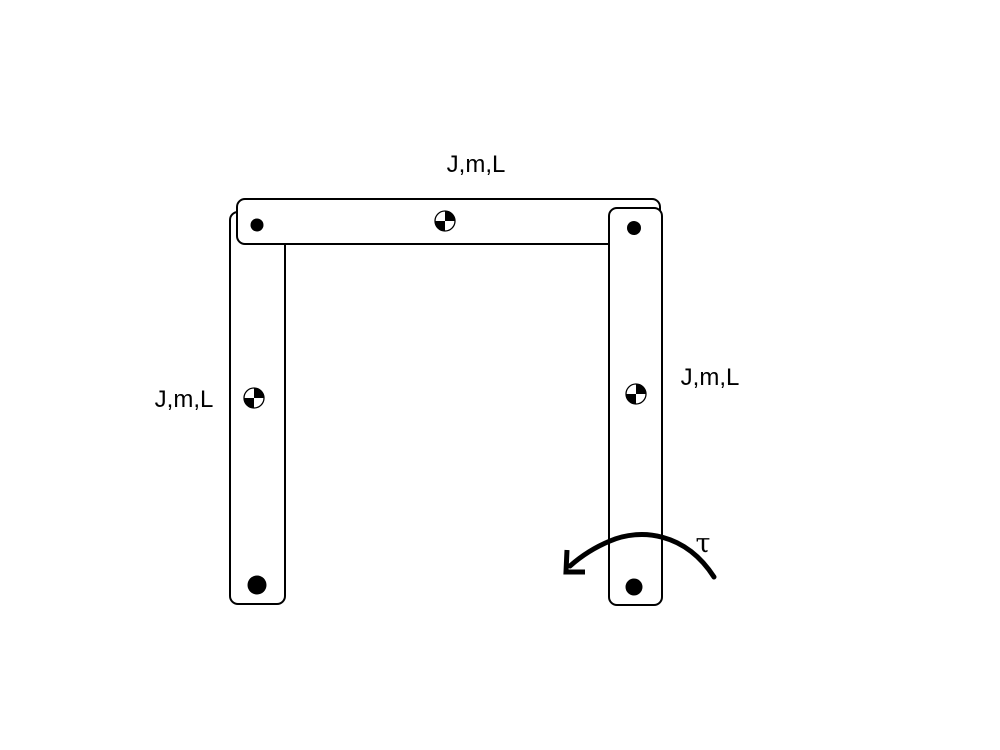  Describe the element at coordinates (184, 399) in the screenshot. I see `left-link-label: J,m,L` at that location.